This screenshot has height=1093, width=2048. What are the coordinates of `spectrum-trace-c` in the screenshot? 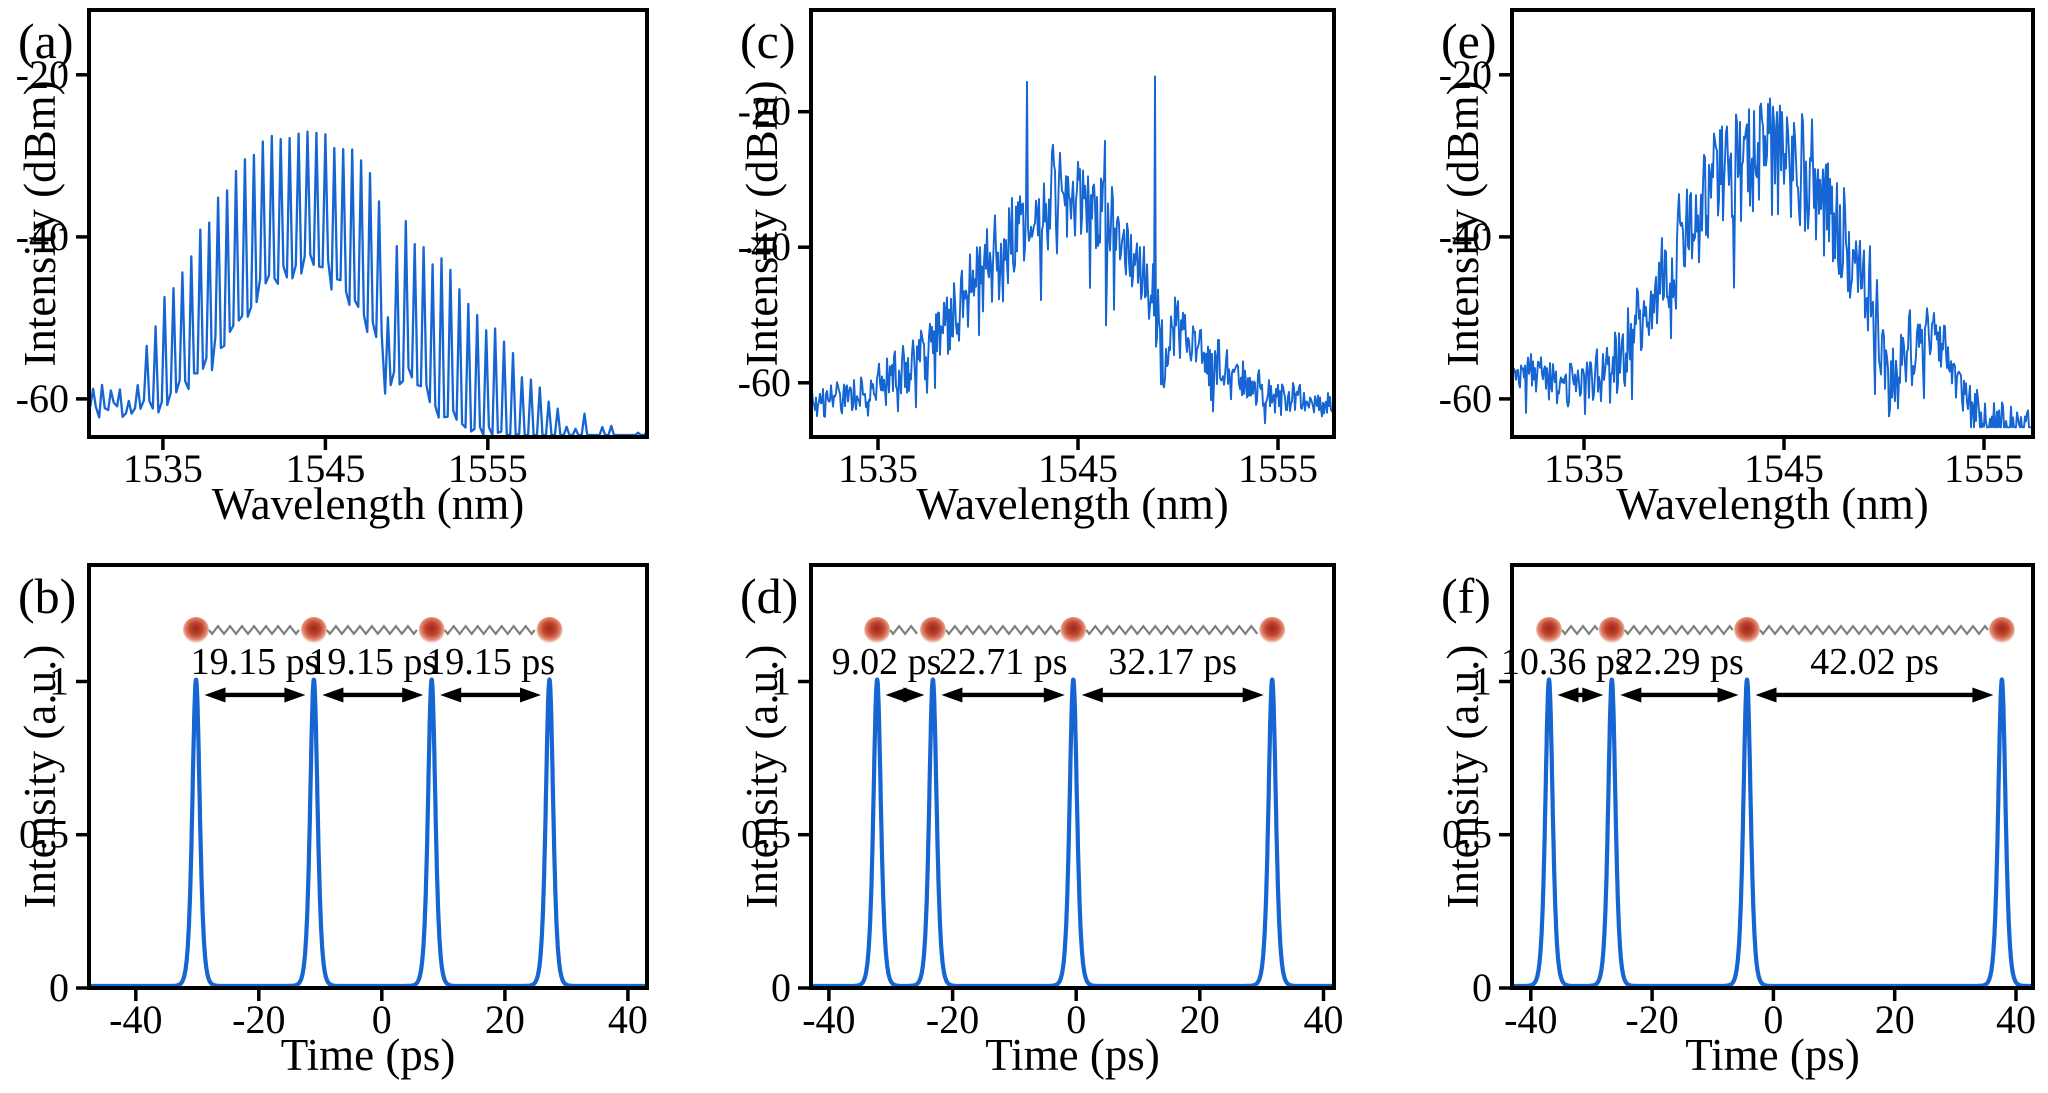 It's located at (1072, 250).